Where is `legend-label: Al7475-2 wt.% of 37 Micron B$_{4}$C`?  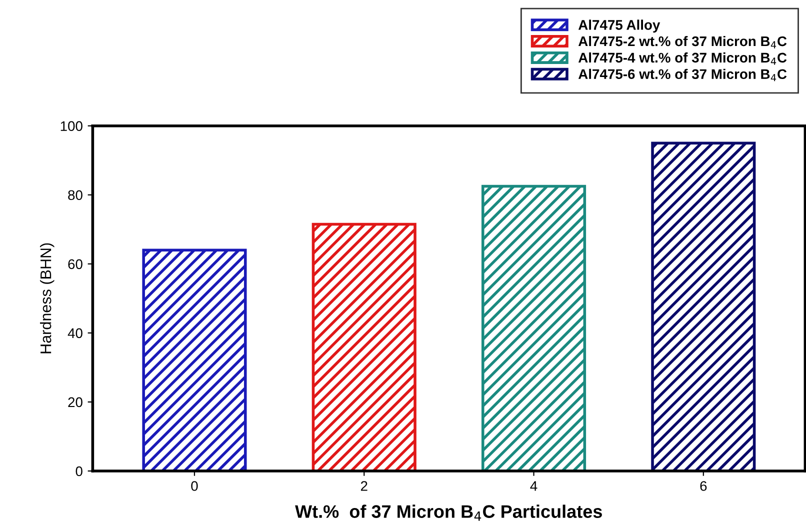
legend-label: Al7475-2 wt.% of 37 Micron B$_{4}$C is located at coordinates (682, 42).